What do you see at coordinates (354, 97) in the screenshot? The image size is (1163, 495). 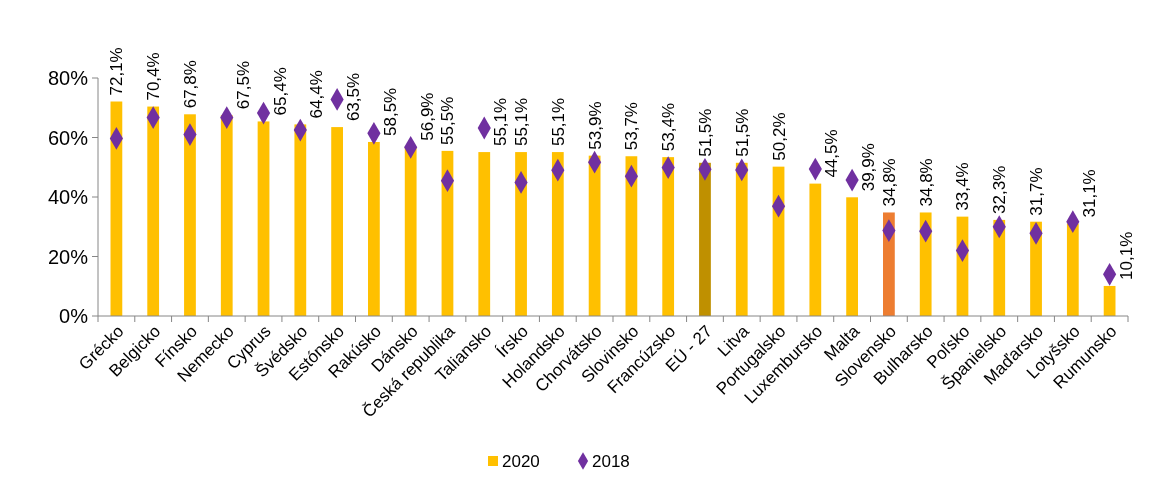 I see `data-label: 63,5%` at bounding box center [354, 97].